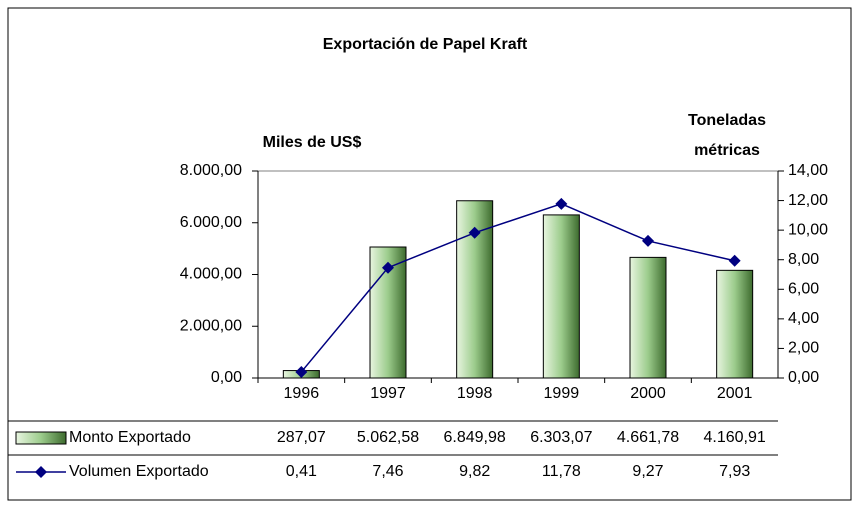 The width and height of the screenshot is (859, 508). Describe the element at coordinates (211, 170) in the screenshot. I see `y-tick-label: 8.000,00` at that location.